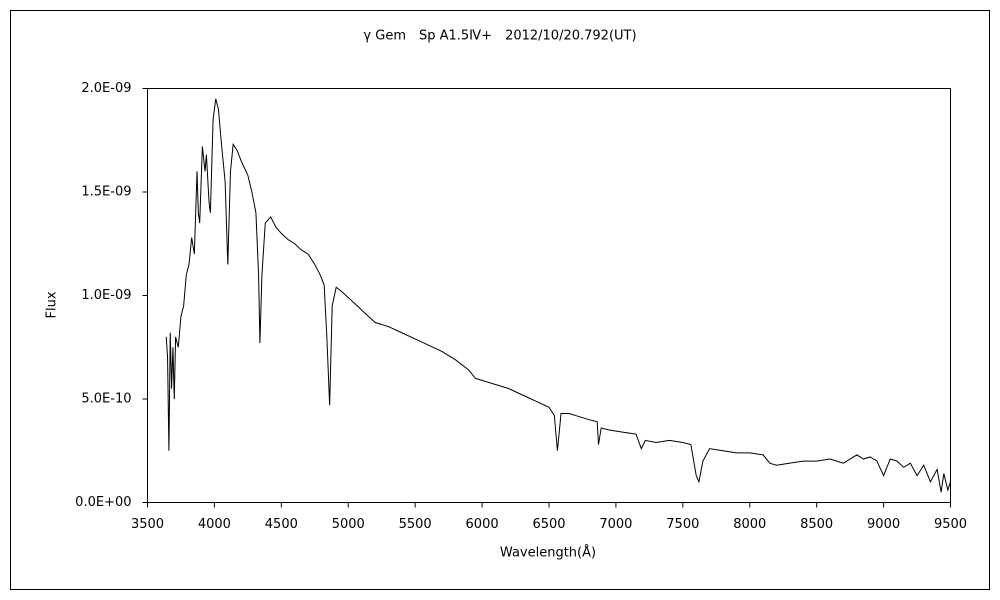 This screenshot has height=600, width=1000. What do you see at coordinates (548, 524) in the screenshot?
I see `x-tick-label: 6500` at bounding box center [548, 524].